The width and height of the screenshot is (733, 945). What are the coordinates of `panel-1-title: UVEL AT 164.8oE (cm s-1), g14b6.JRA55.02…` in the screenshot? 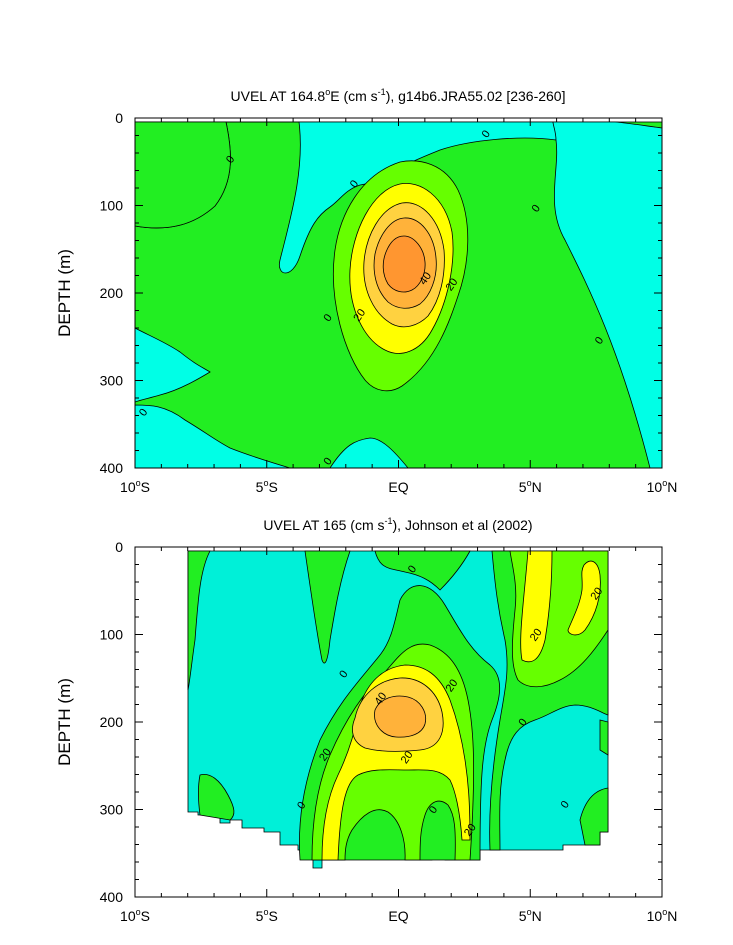 It's located at (398, 95).